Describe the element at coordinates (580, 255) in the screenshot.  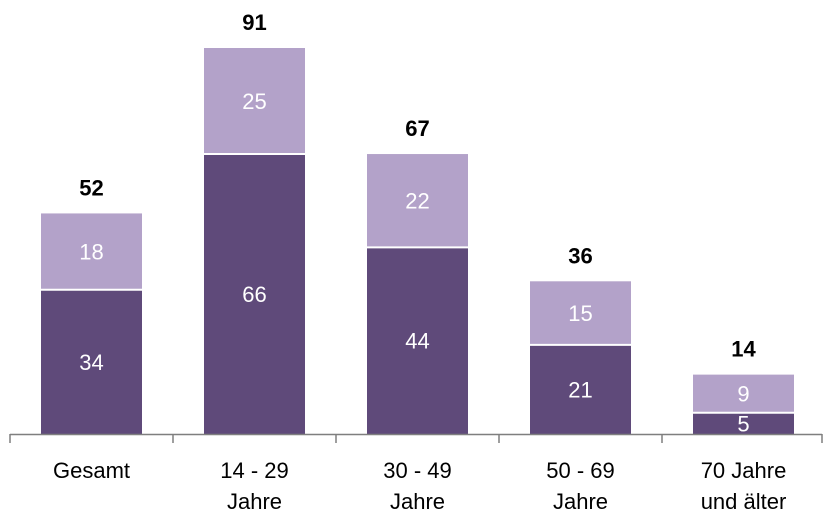
I see `total-value-label: 36` at that location.